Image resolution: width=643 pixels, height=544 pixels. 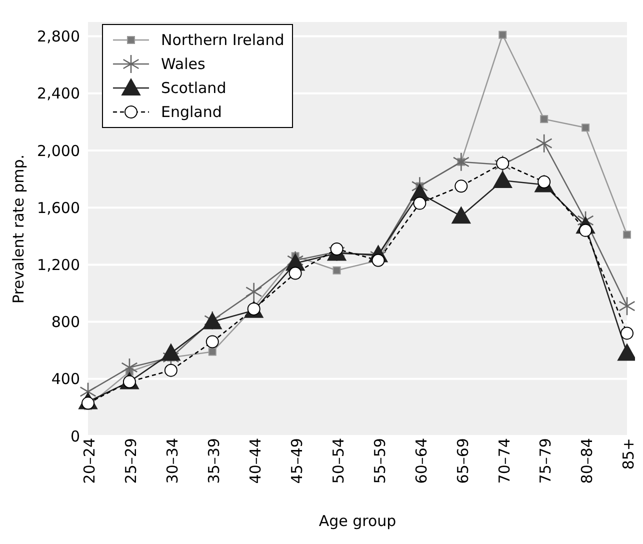 I want to click on x-axis-title: Age group, so click(x=357, y=521).